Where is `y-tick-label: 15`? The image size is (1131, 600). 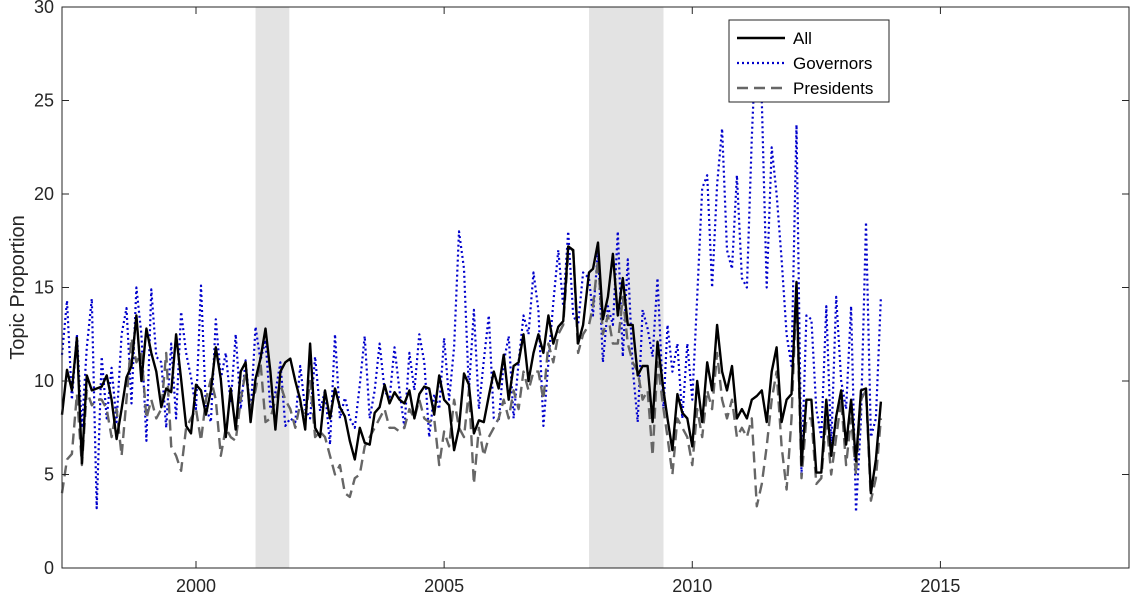
y-tick-label: 15 is located at coordinates (44, 288).